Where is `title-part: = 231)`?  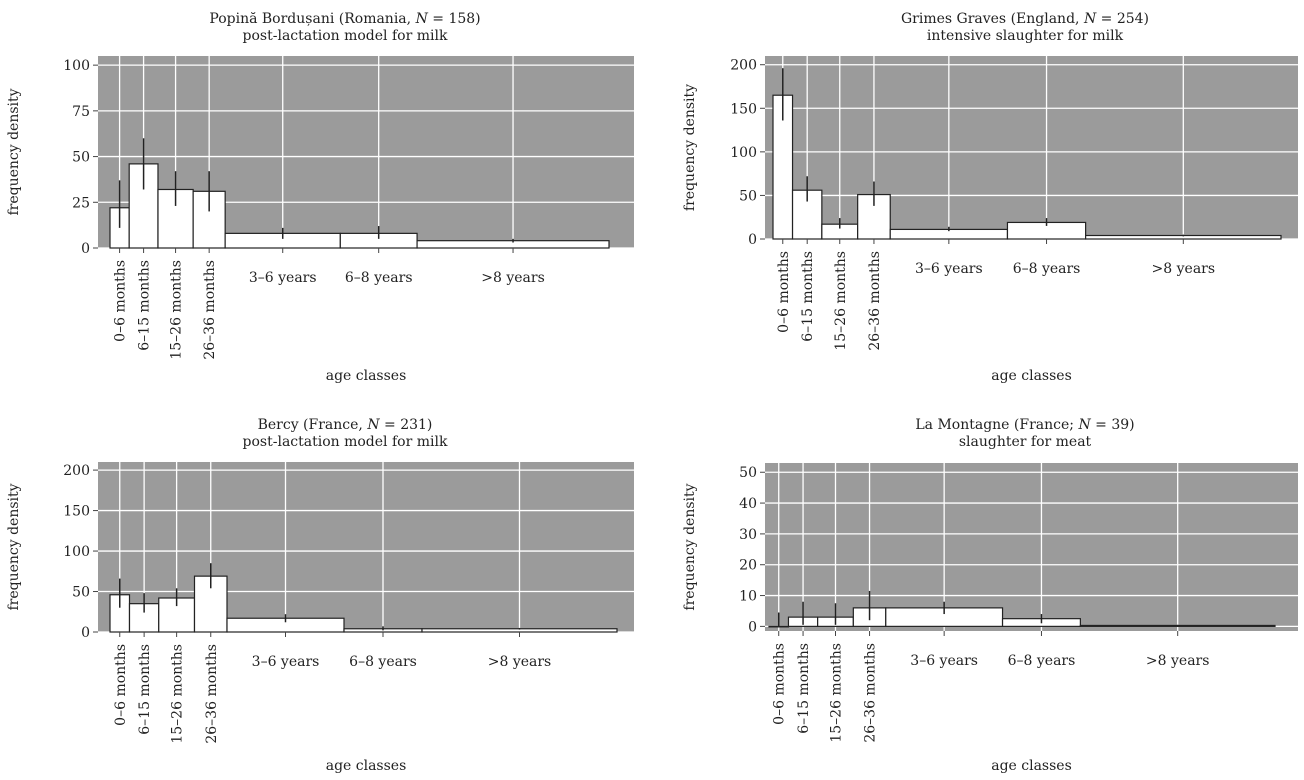
title-part: = 231) is located at coordinates (406, 425).